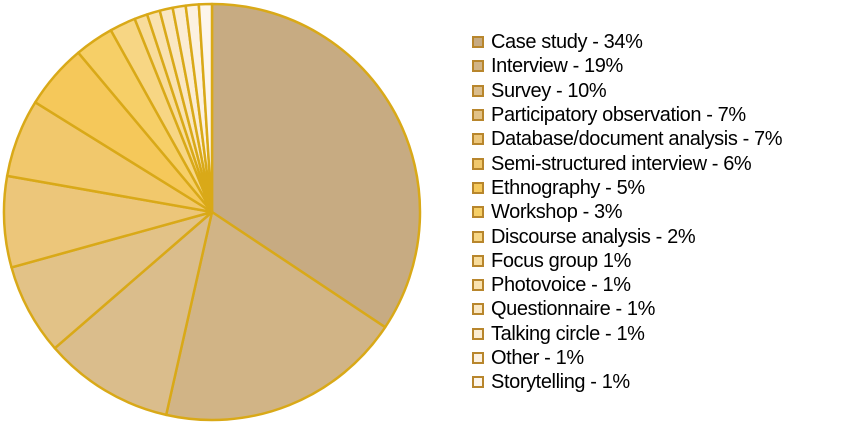 The width and height of the screenshot is (854, 429). I want to click on legend-item-12: Talking circle - 1%, so click(627, 334).